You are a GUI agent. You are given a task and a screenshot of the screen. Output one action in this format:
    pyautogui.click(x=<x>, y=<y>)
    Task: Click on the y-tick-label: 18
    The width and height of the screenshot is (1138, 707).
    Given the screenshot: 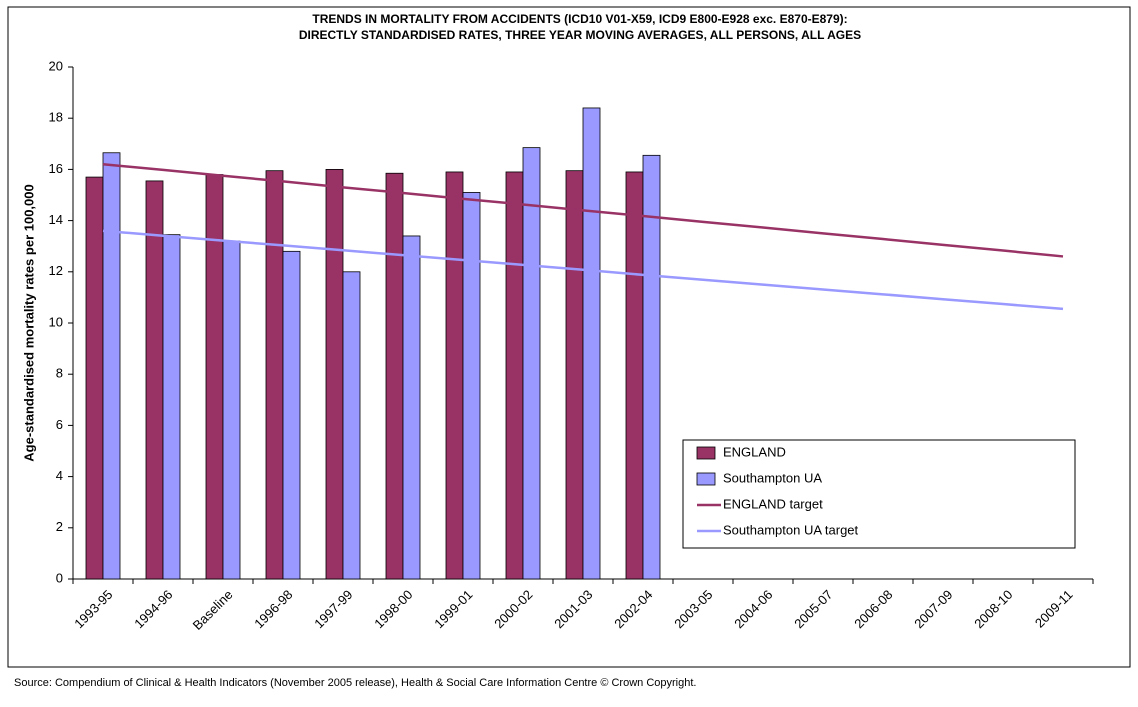 What is the action you would take?
    pyautogui.click(x=56, y=117)
    